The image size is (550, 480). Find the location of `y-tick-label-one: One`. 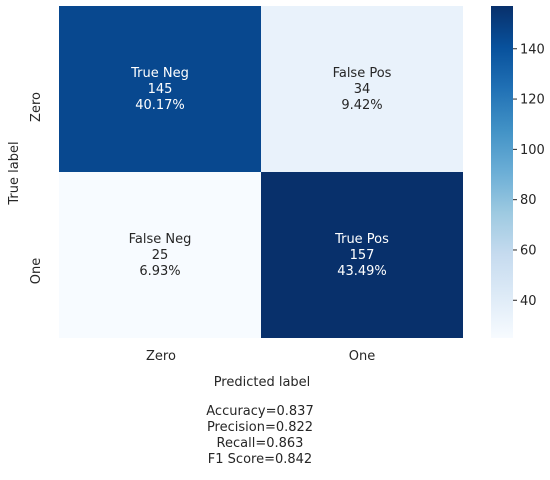

y-tick-label-one: One is located at coordinates (36, 271).